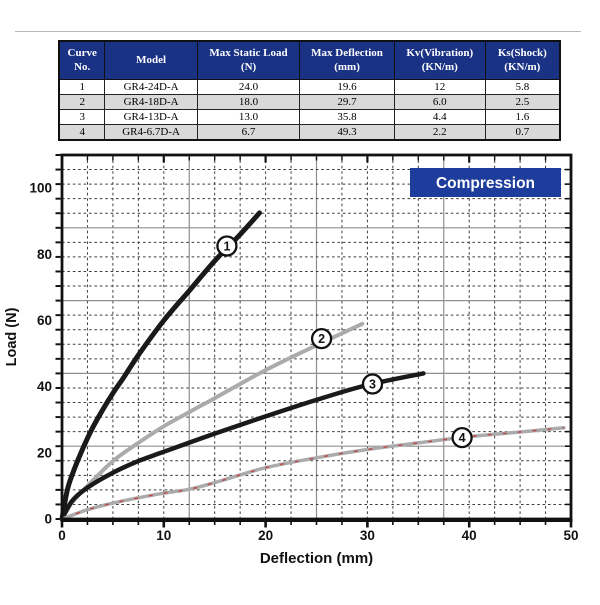 This screenshot has width=600, height=605. Describe the element at coordinates (40, 354) in the screenshot. I see `y-axis-labels: 0 20 40 60 80 100` at that location.